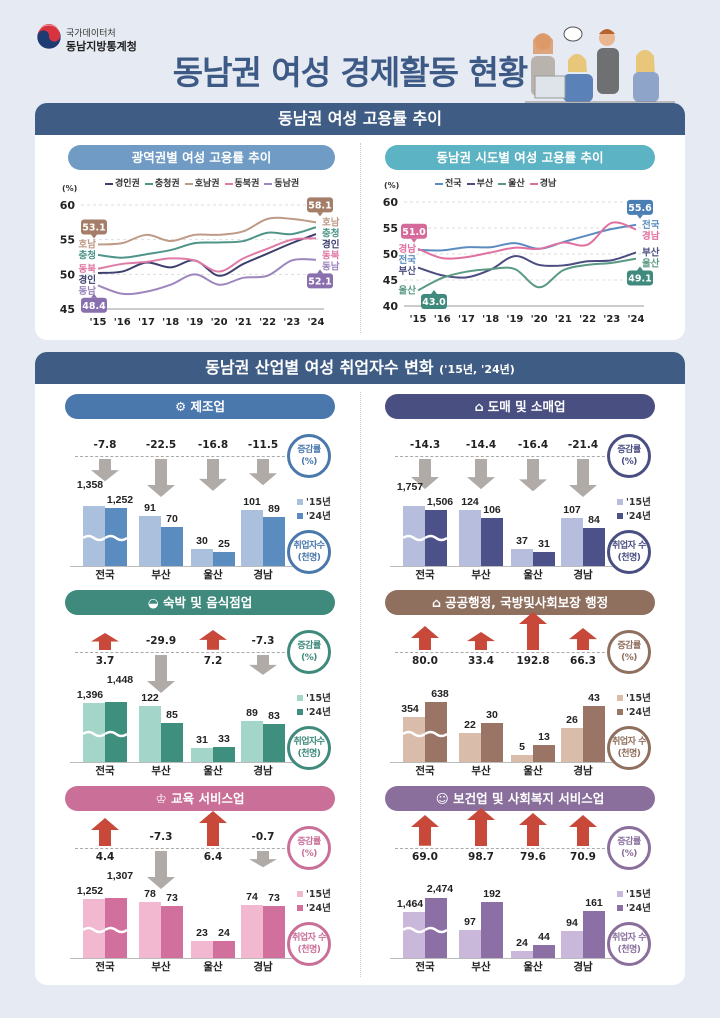 The image size is (720, 1018). What do you see at coordinates (629, 552) in the screenshot?
I see `count-badge: 취업자 수 (천명)` at bounding box center [629, 552].